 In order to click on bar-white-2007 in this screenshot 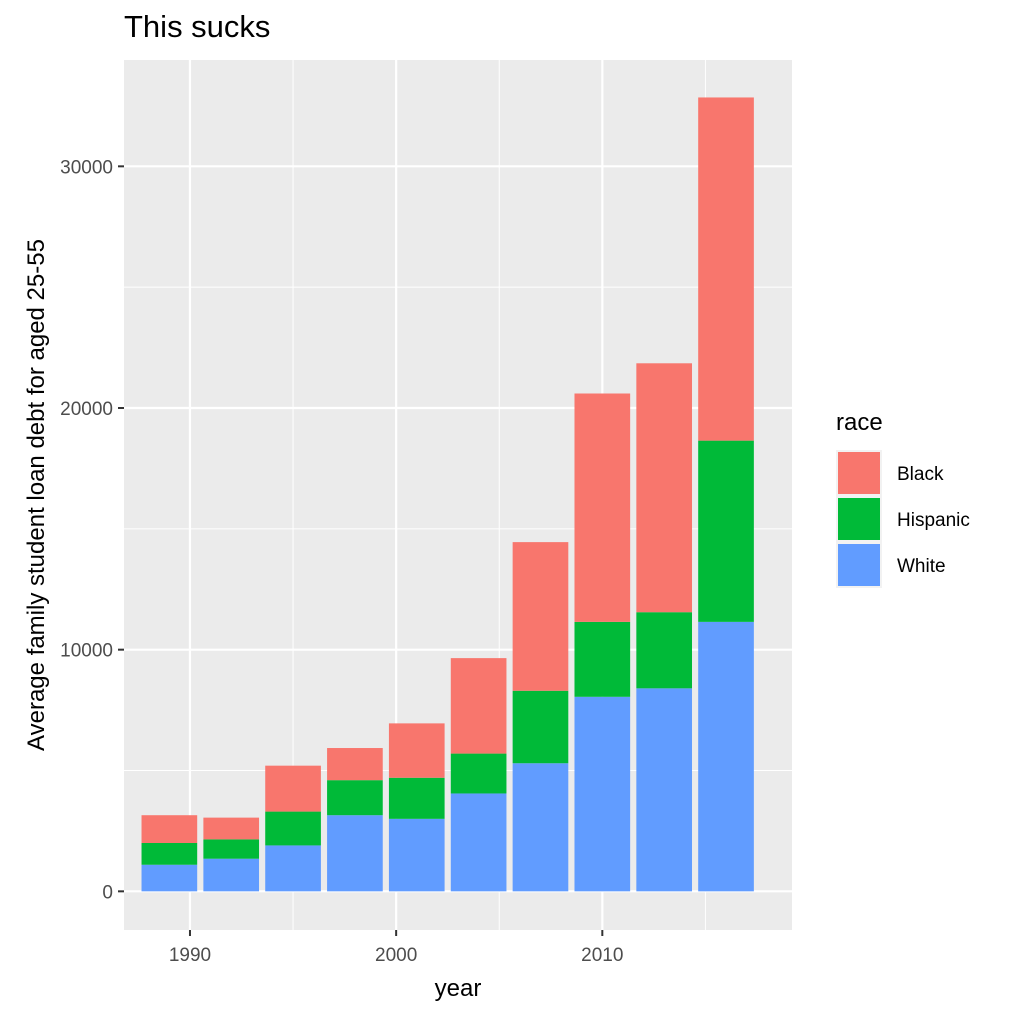, I will do `click(540, 827)`.